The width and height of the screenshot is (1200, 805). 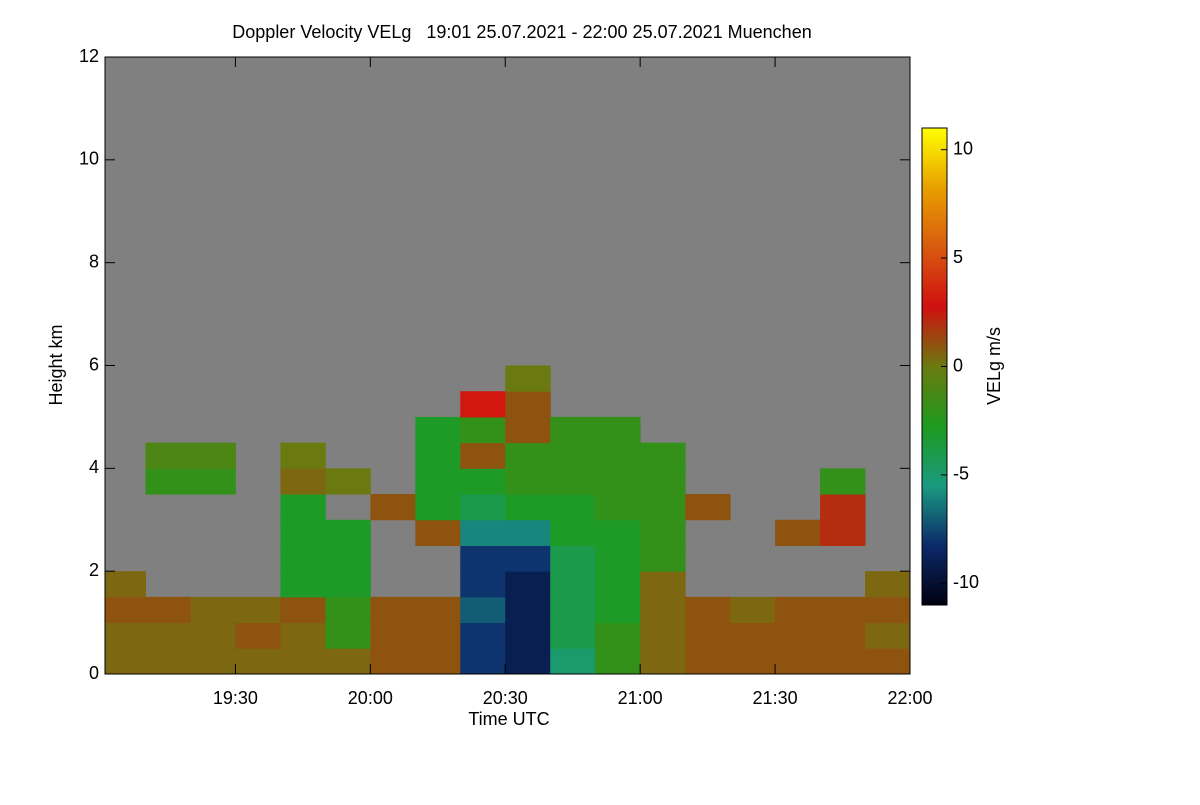 I want to click on x-tick-label: 20:30, so click(x=505, y=698).